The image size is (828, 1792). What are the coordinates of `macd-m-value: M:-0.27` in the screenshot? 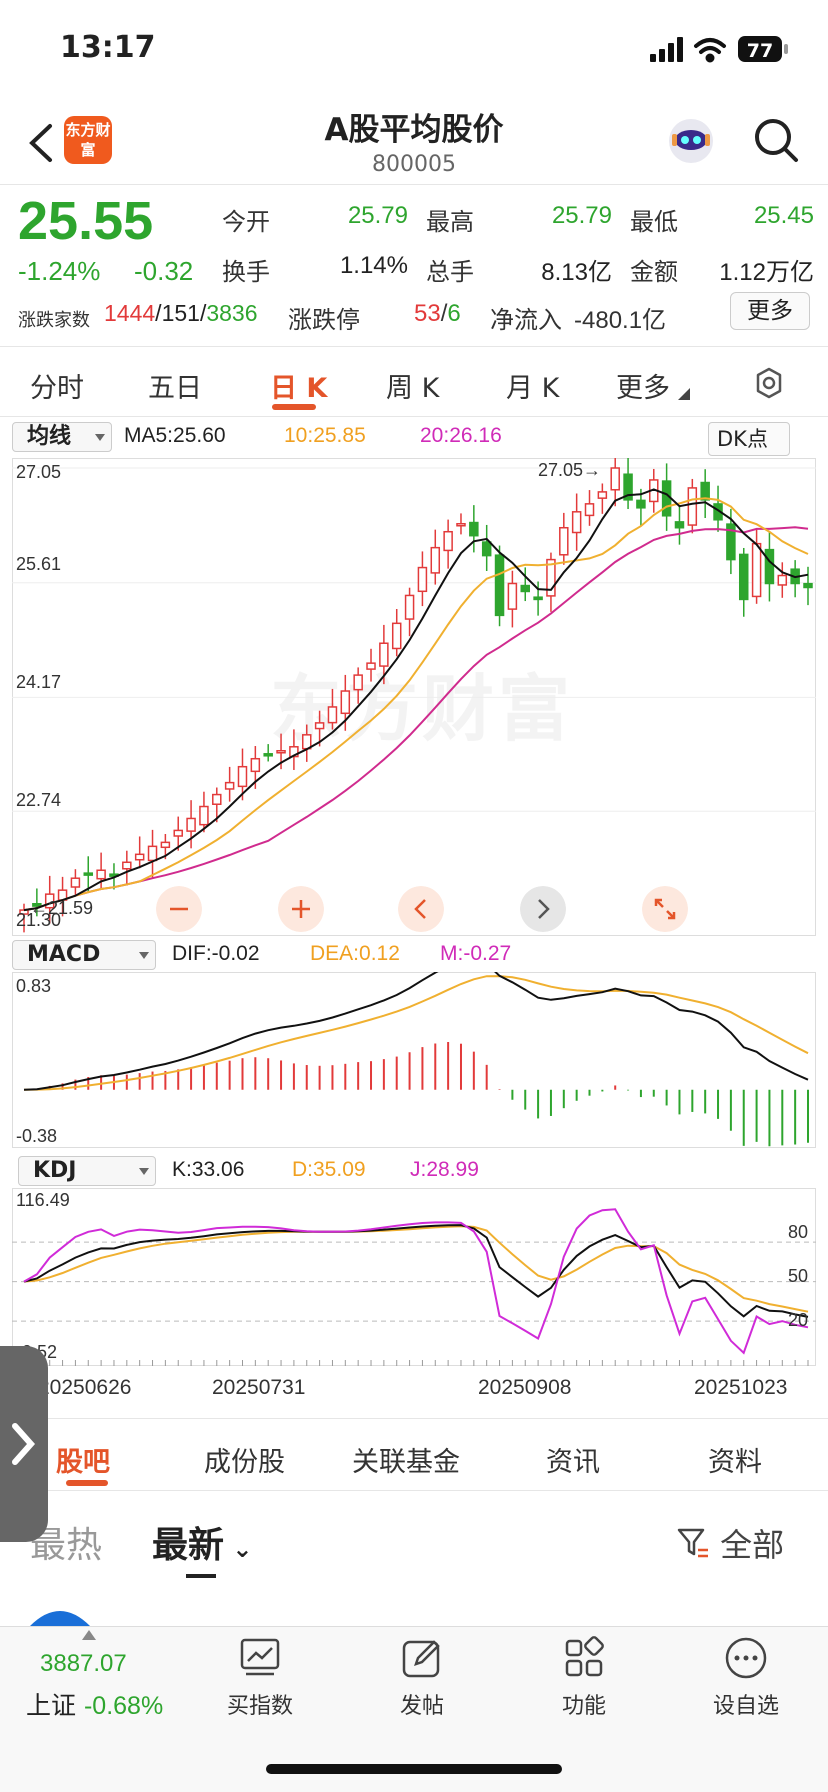 It's located at (476, 953).